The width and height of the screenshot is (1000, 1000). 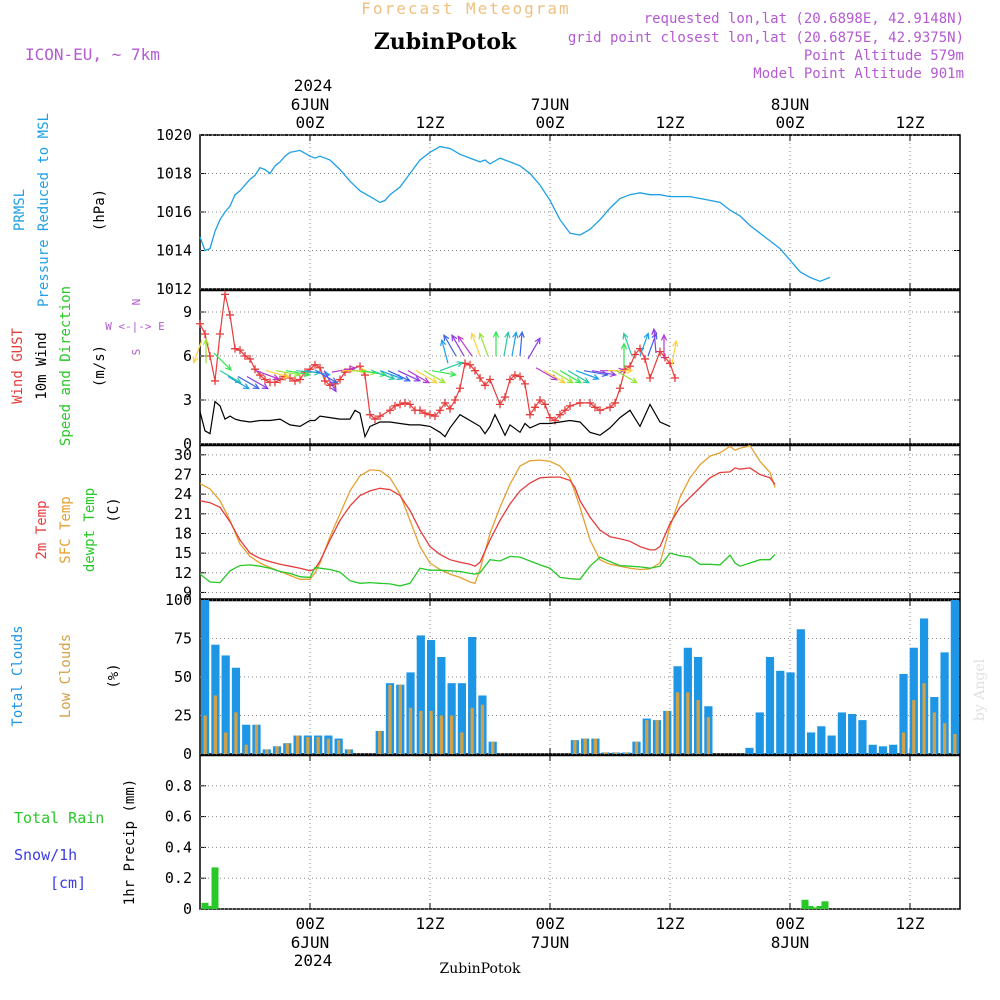 What do you see at coordinates (550, 942) in the screenshot?
I see `bottom-date-label: 7JUN` at bounding box center [550, 942].